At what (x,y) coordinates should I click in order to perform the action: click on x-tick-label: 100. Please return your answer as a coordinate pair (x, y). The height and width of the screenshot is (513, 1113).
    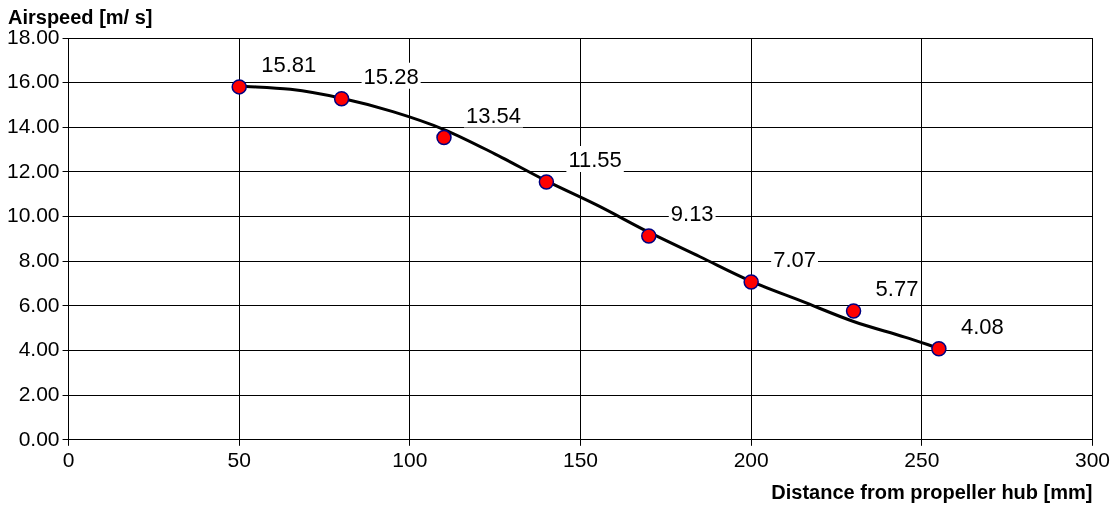
    Looking at the image, I should click on (410, 460).